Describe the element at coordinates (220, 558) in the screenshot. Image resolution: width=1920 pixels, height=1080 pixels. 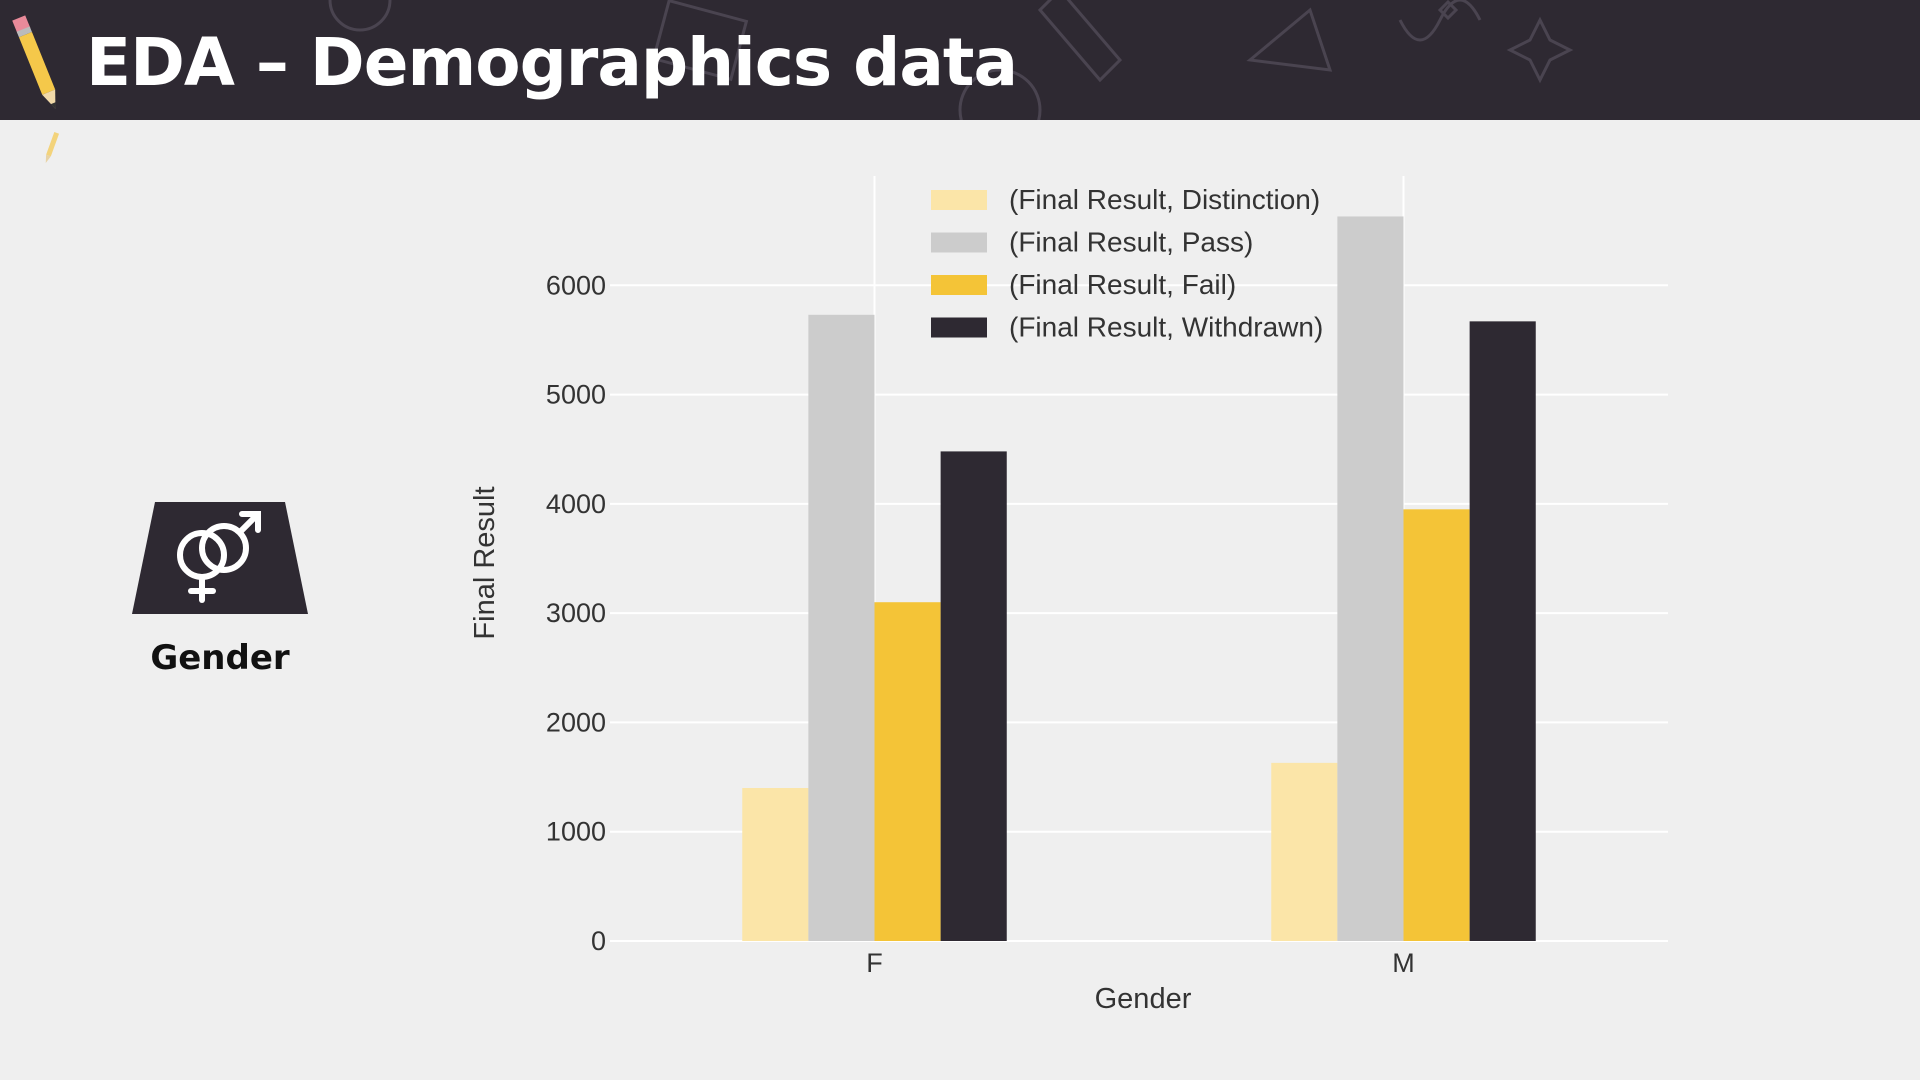
I see `gender-symbol-icon` at that location.